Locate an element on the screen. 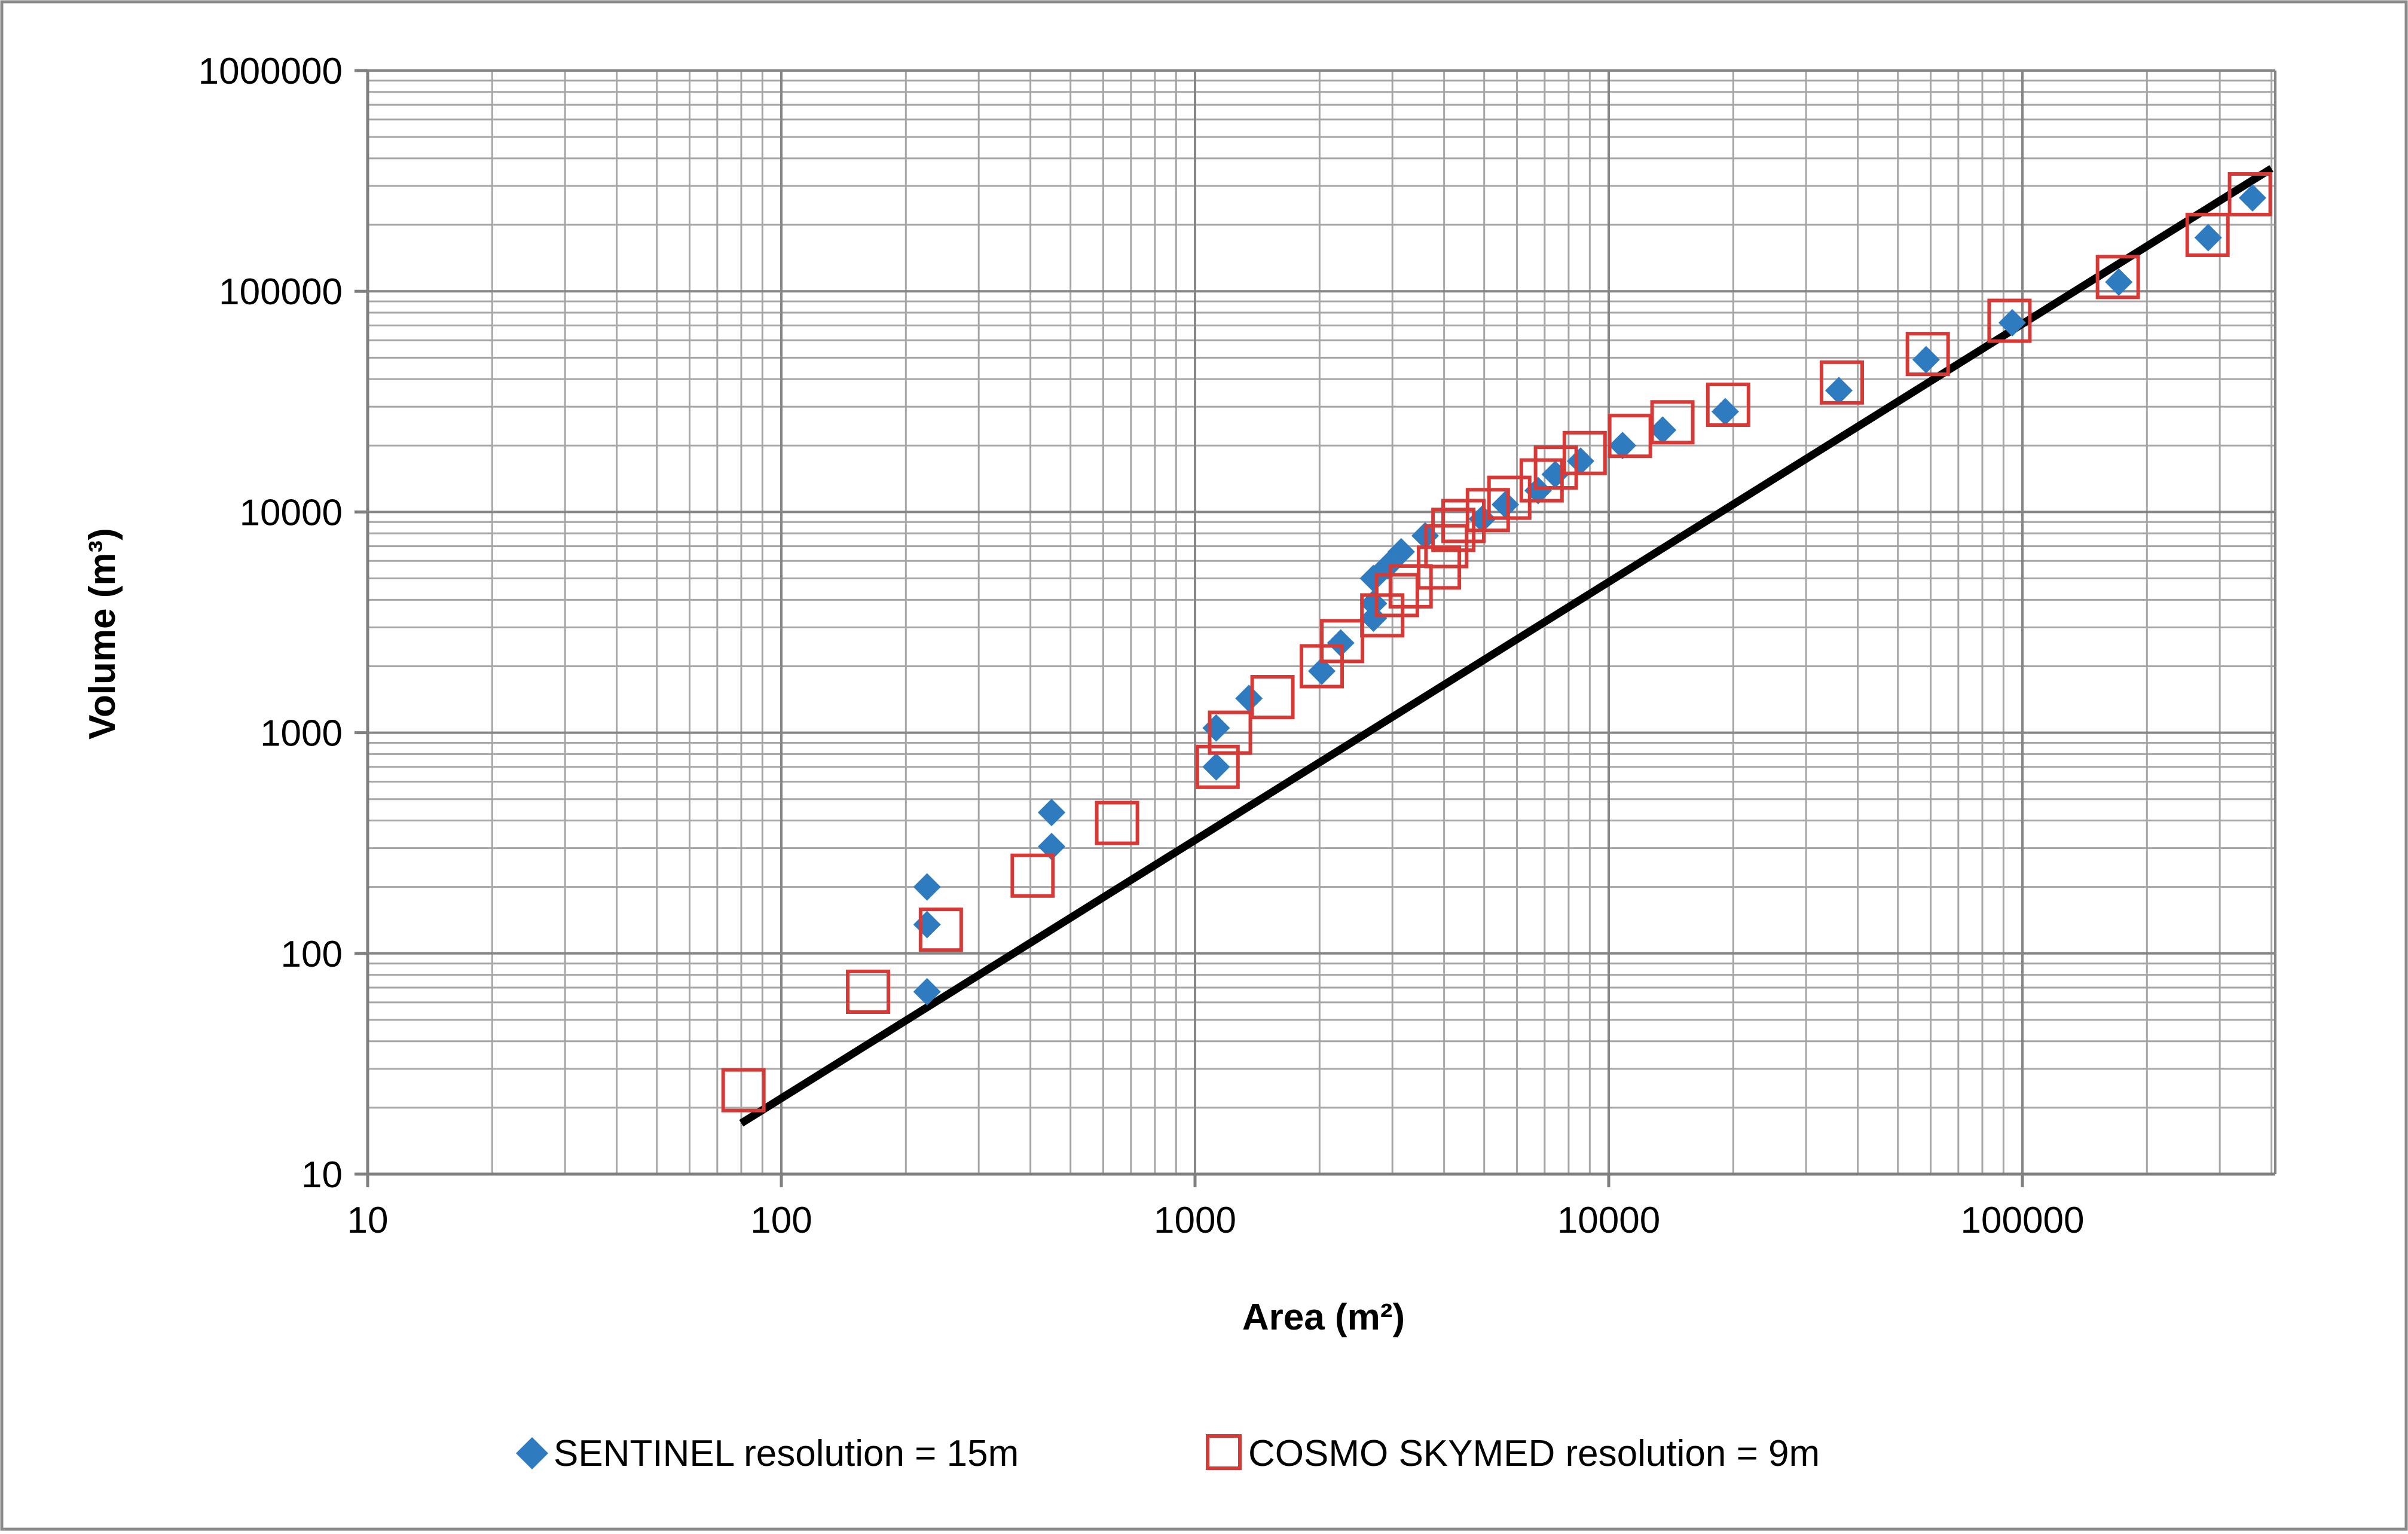 The width and height of the screenshot is (2408, 1534). legend-square-marker is located at coordinates (1224, 1452).